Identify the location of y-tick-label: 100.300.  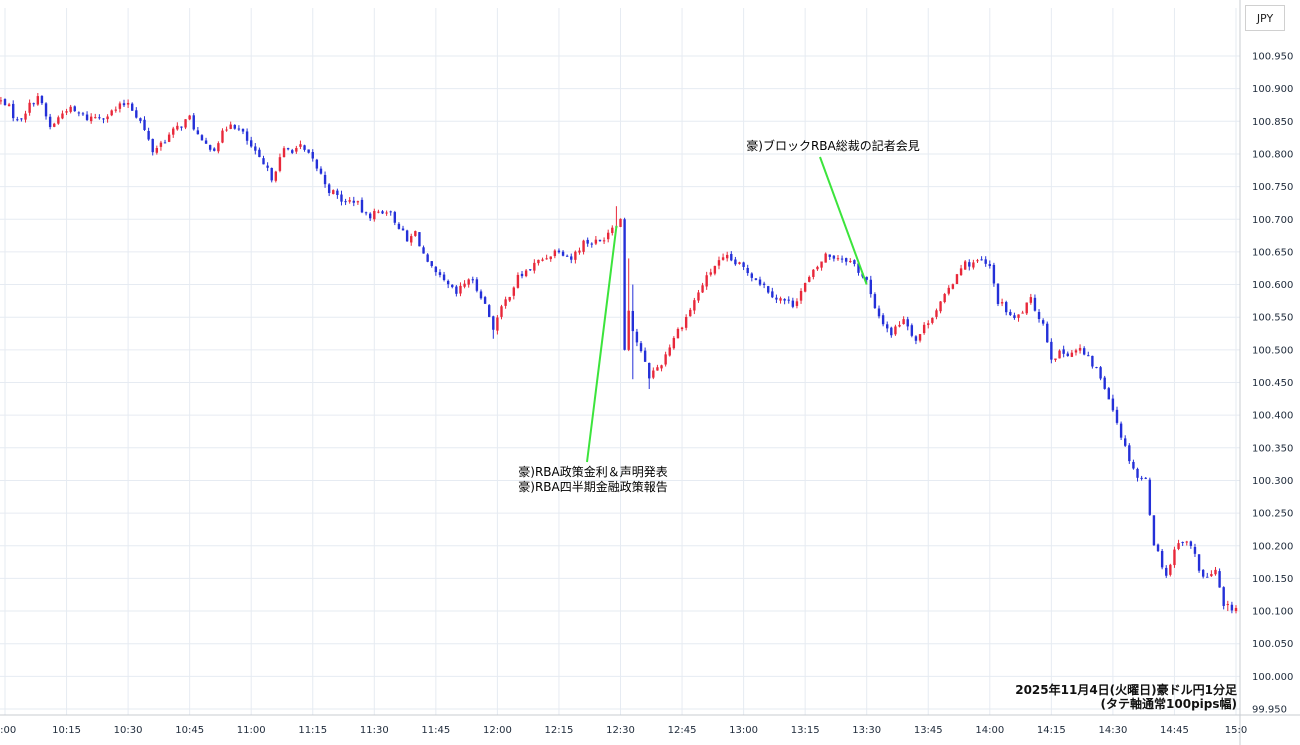
(1272, 481).